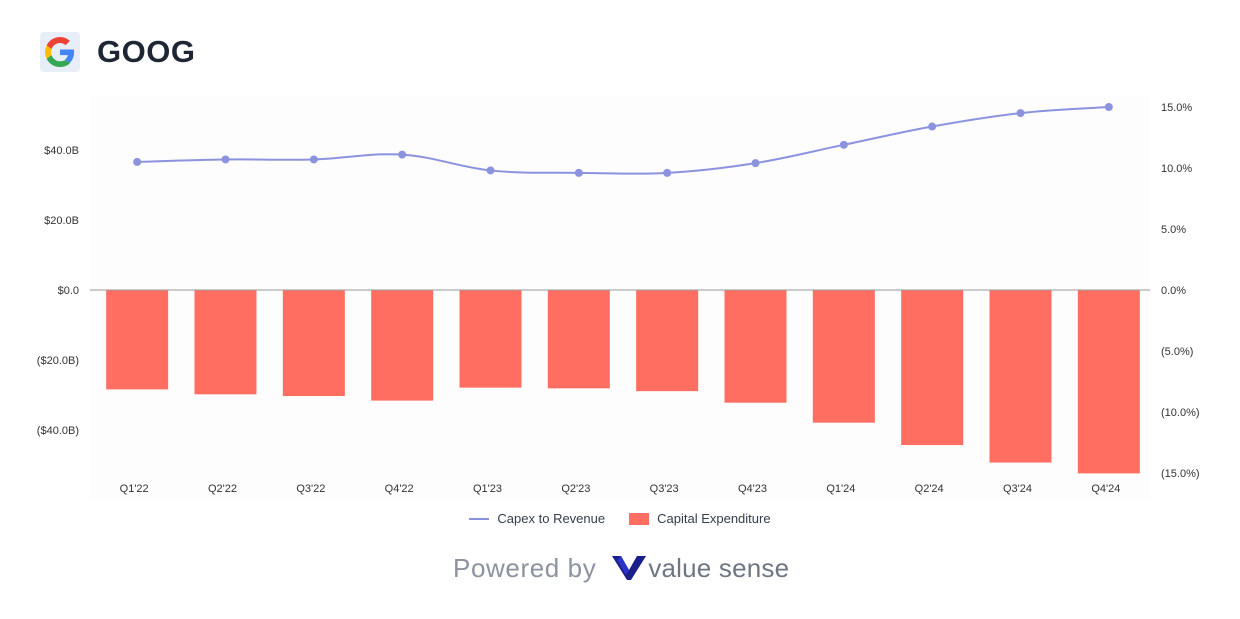 The image size is (1240, 619). What do you see at coordinates (639, 518) in the screenshot?
I see `legend-bar-swatch` at bounding box center [639, 518].